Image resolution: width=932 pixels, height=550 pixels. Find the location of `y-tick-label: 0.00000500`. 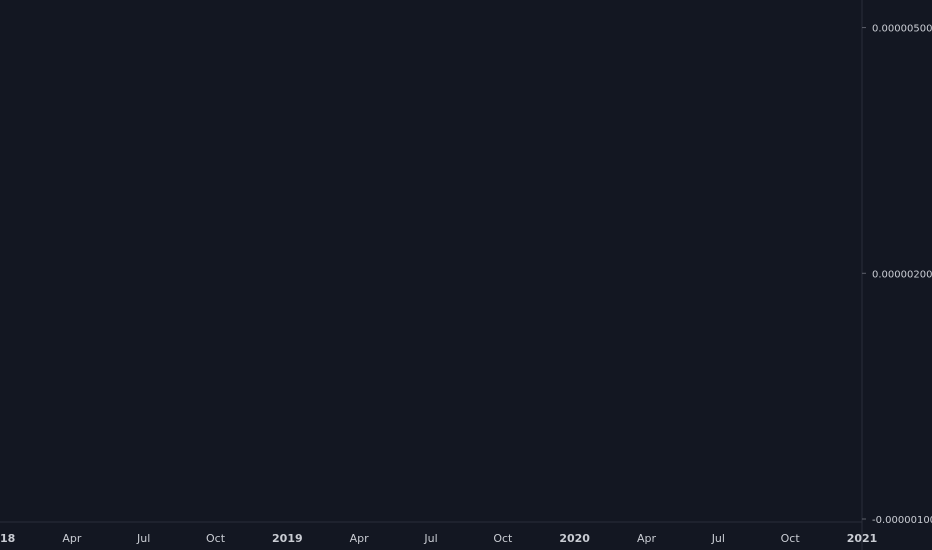

y-tick-label: 0.00000500 is located at coordinates (902, 29).